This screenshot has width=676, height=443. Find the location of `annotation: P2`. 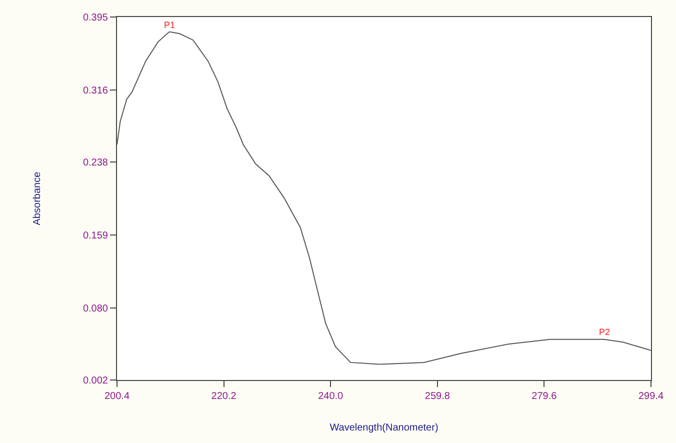

annotation: P2 is located at coordinates (604, 332).